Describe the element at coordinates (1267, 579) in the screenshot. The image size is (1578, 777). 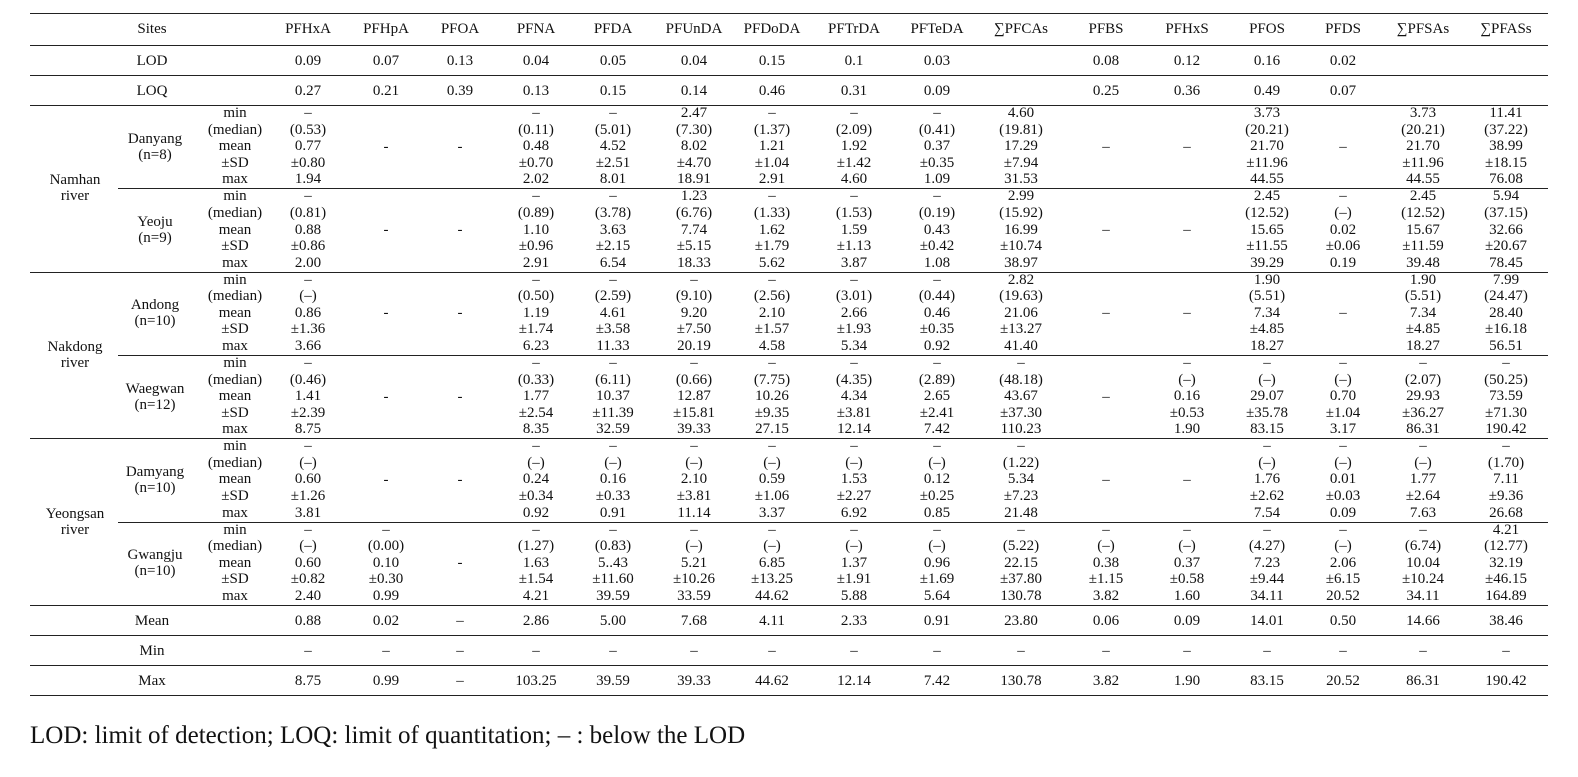
I see `cell-value: ±9.44` at that location.